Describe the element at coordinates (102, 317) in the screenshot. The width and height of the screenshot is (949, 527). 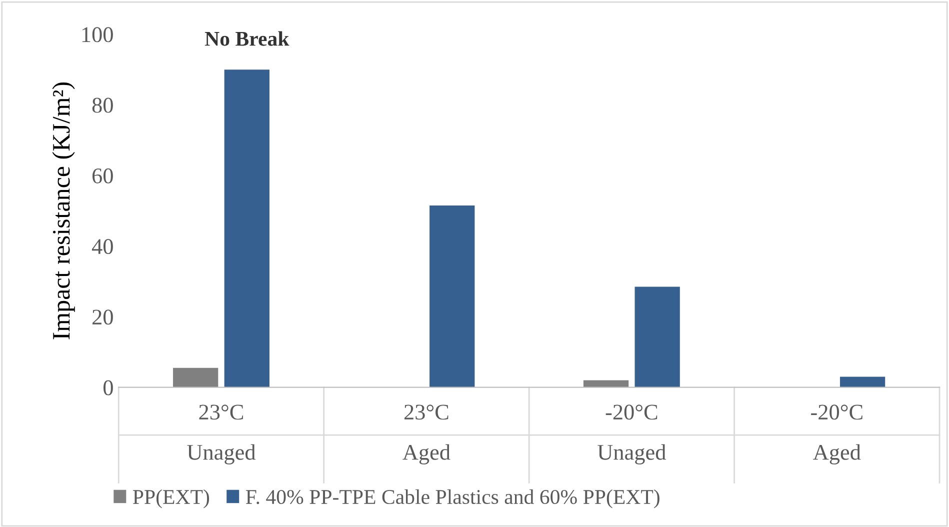
I see `y-tick-label: 20` at that location.